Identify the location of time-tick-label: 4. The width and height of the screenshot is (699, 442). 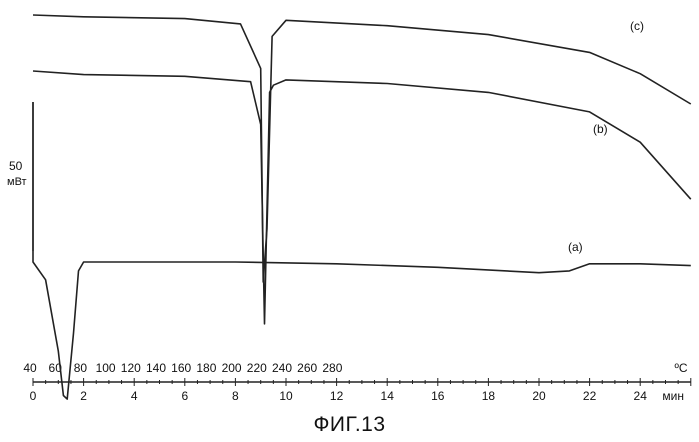
(134, 396).